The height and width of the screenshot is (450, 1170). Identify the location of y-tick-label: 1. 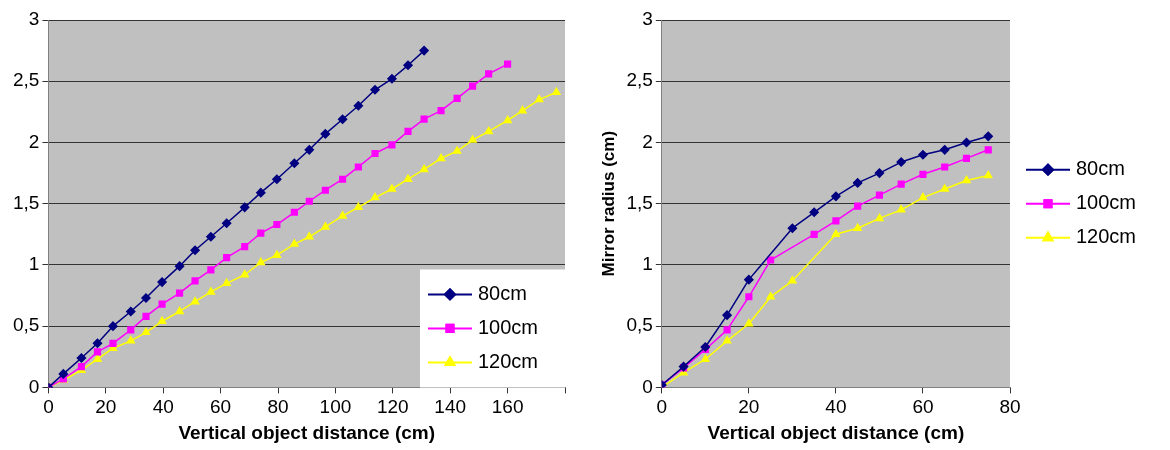
(647, 264).